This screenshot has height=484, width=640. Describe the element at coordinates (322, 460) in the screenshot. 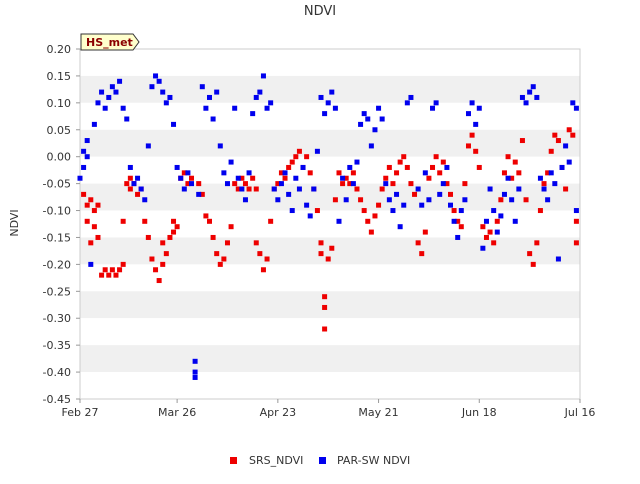

I see `legend-swatch-par-sw-ndvi` at that location.